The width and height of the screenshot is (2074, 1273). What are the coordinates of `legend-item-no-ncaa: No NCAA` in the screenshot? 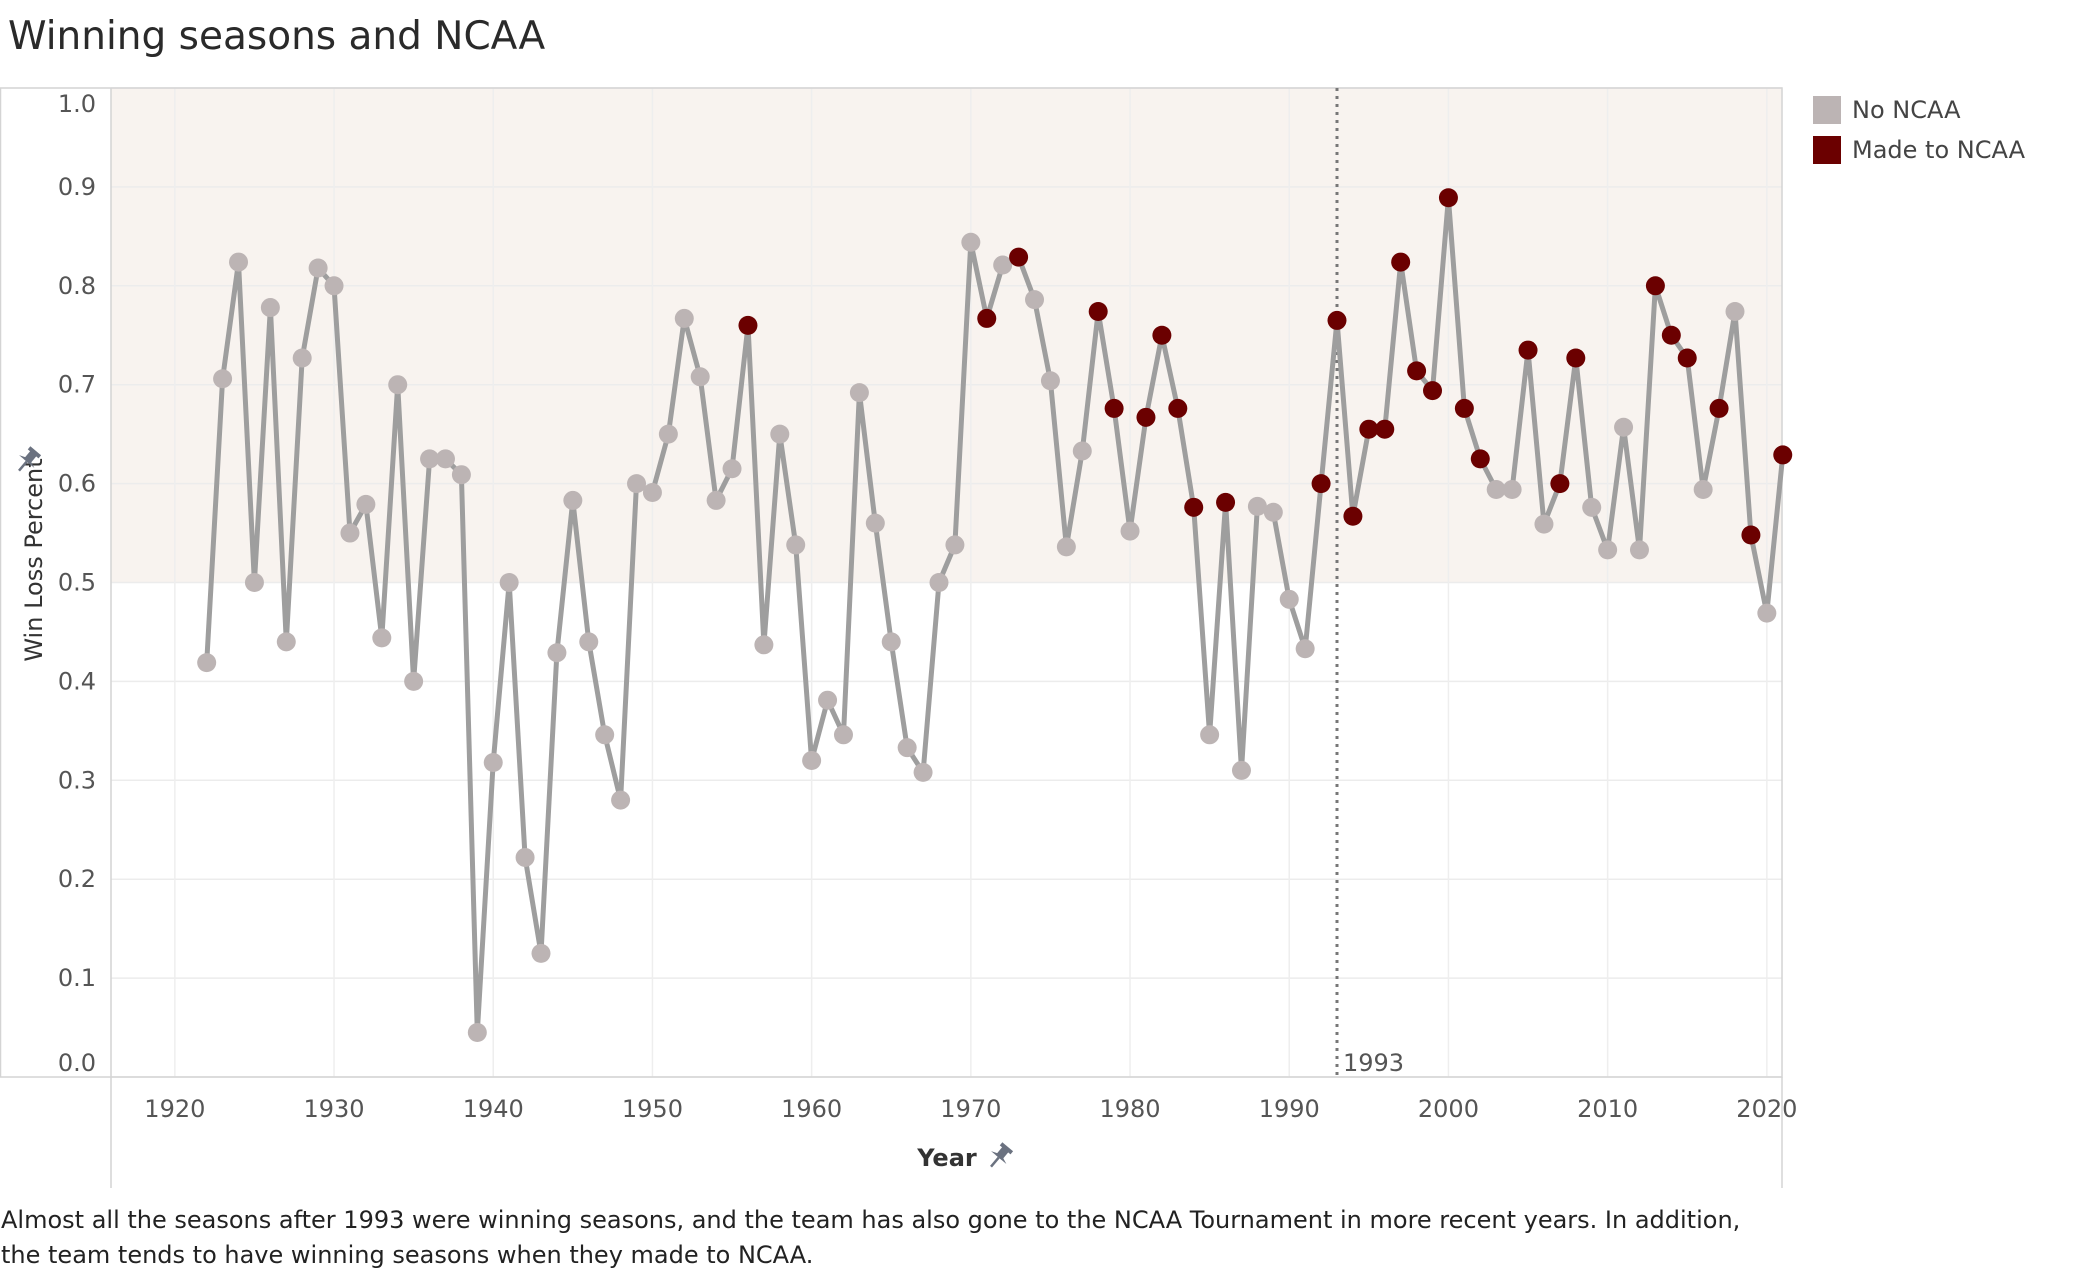 It's located at (1919, 110).